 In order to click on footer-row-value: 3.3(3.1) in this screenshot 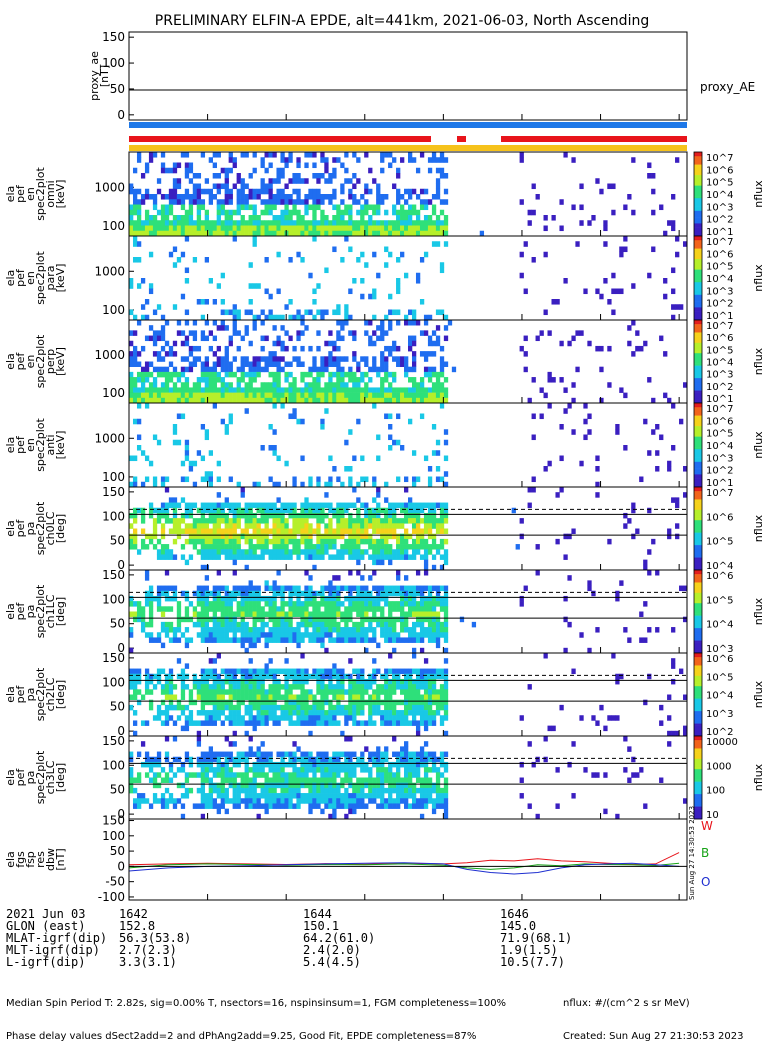, I will do `click(148, 962)`.